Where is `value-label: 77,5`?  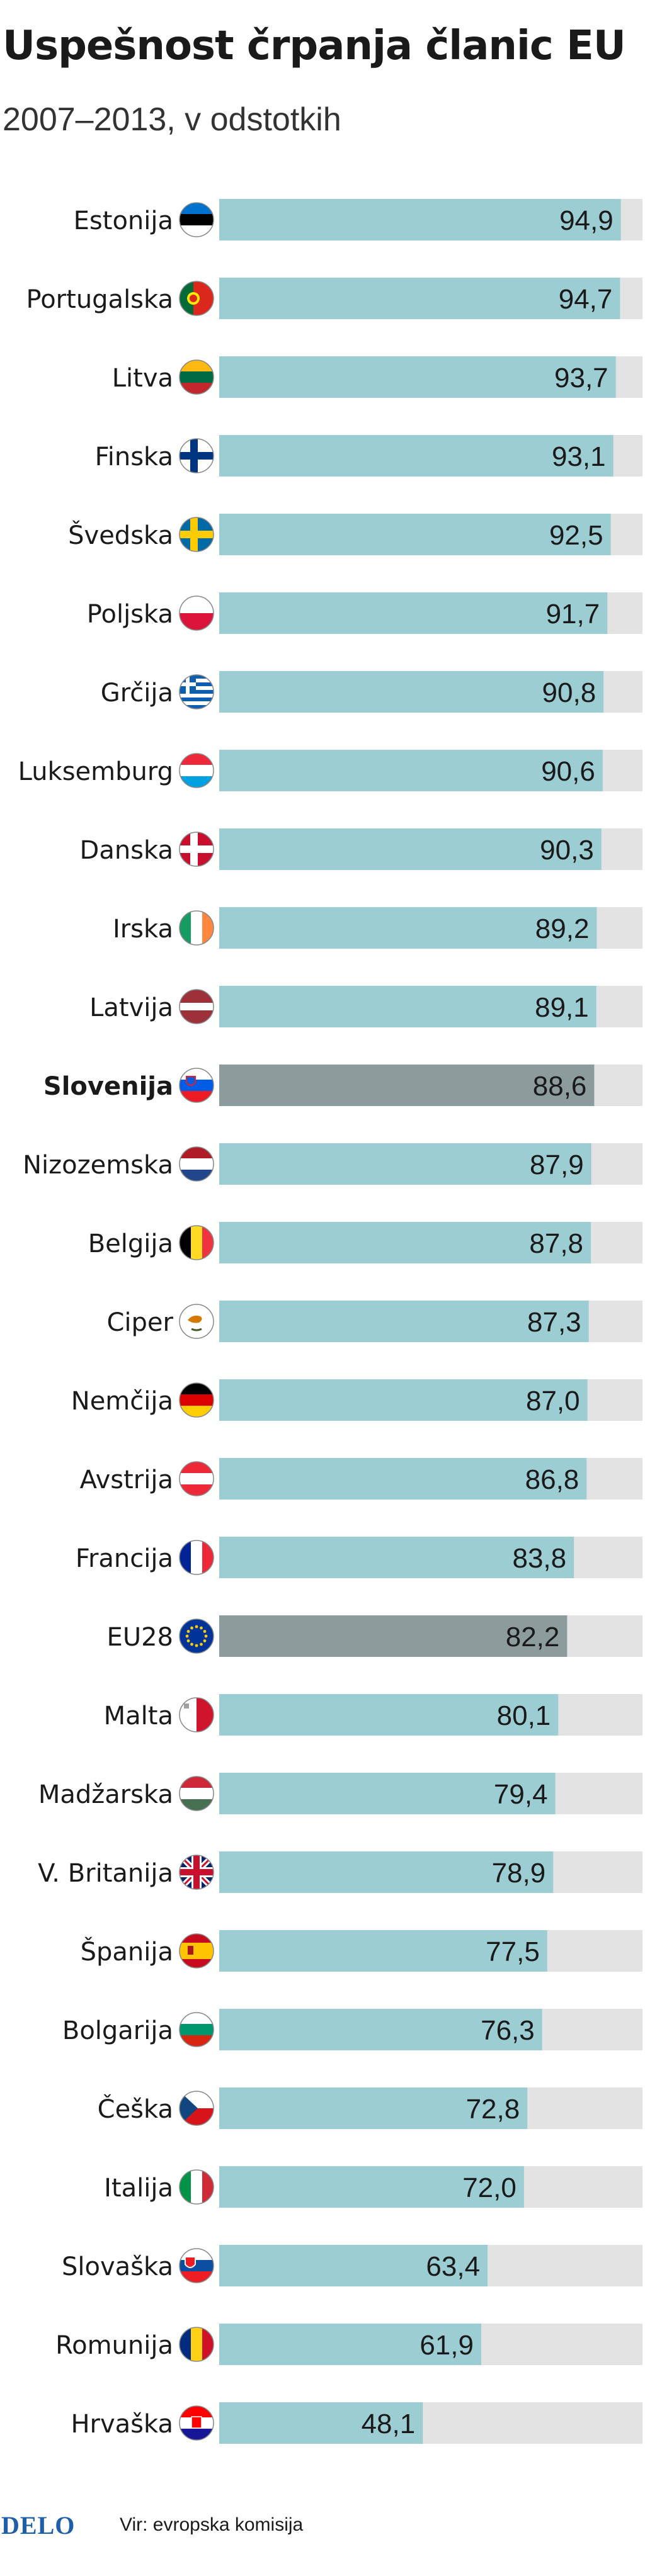 value-label: 77,5 is located at coordinates (513, 1951).